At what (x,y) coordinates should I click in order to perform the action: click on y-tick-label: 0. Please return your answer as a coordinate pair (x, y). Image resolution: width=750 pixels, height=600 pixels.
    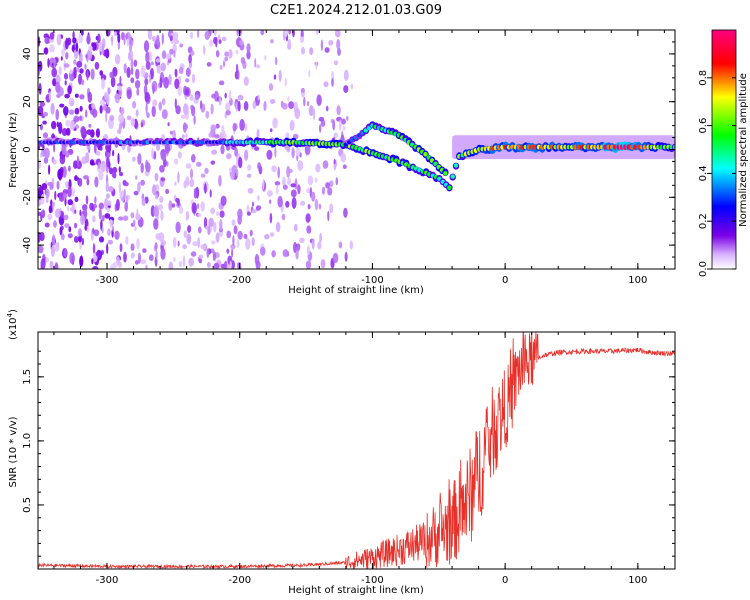
    Looking at the image, I should click on (27, 149).